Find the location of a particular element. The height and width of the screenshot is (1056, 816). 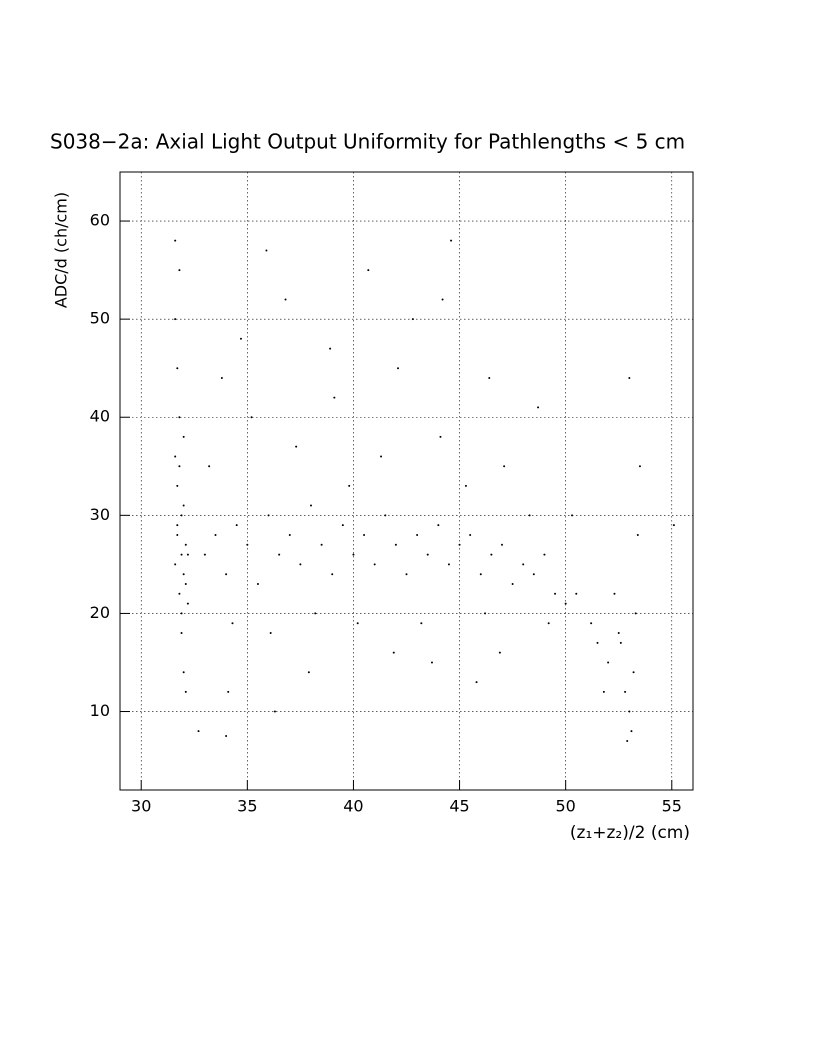

x-axis-label: (z₁+z₂)/2 (cm) is located at coordinates (630, 833).